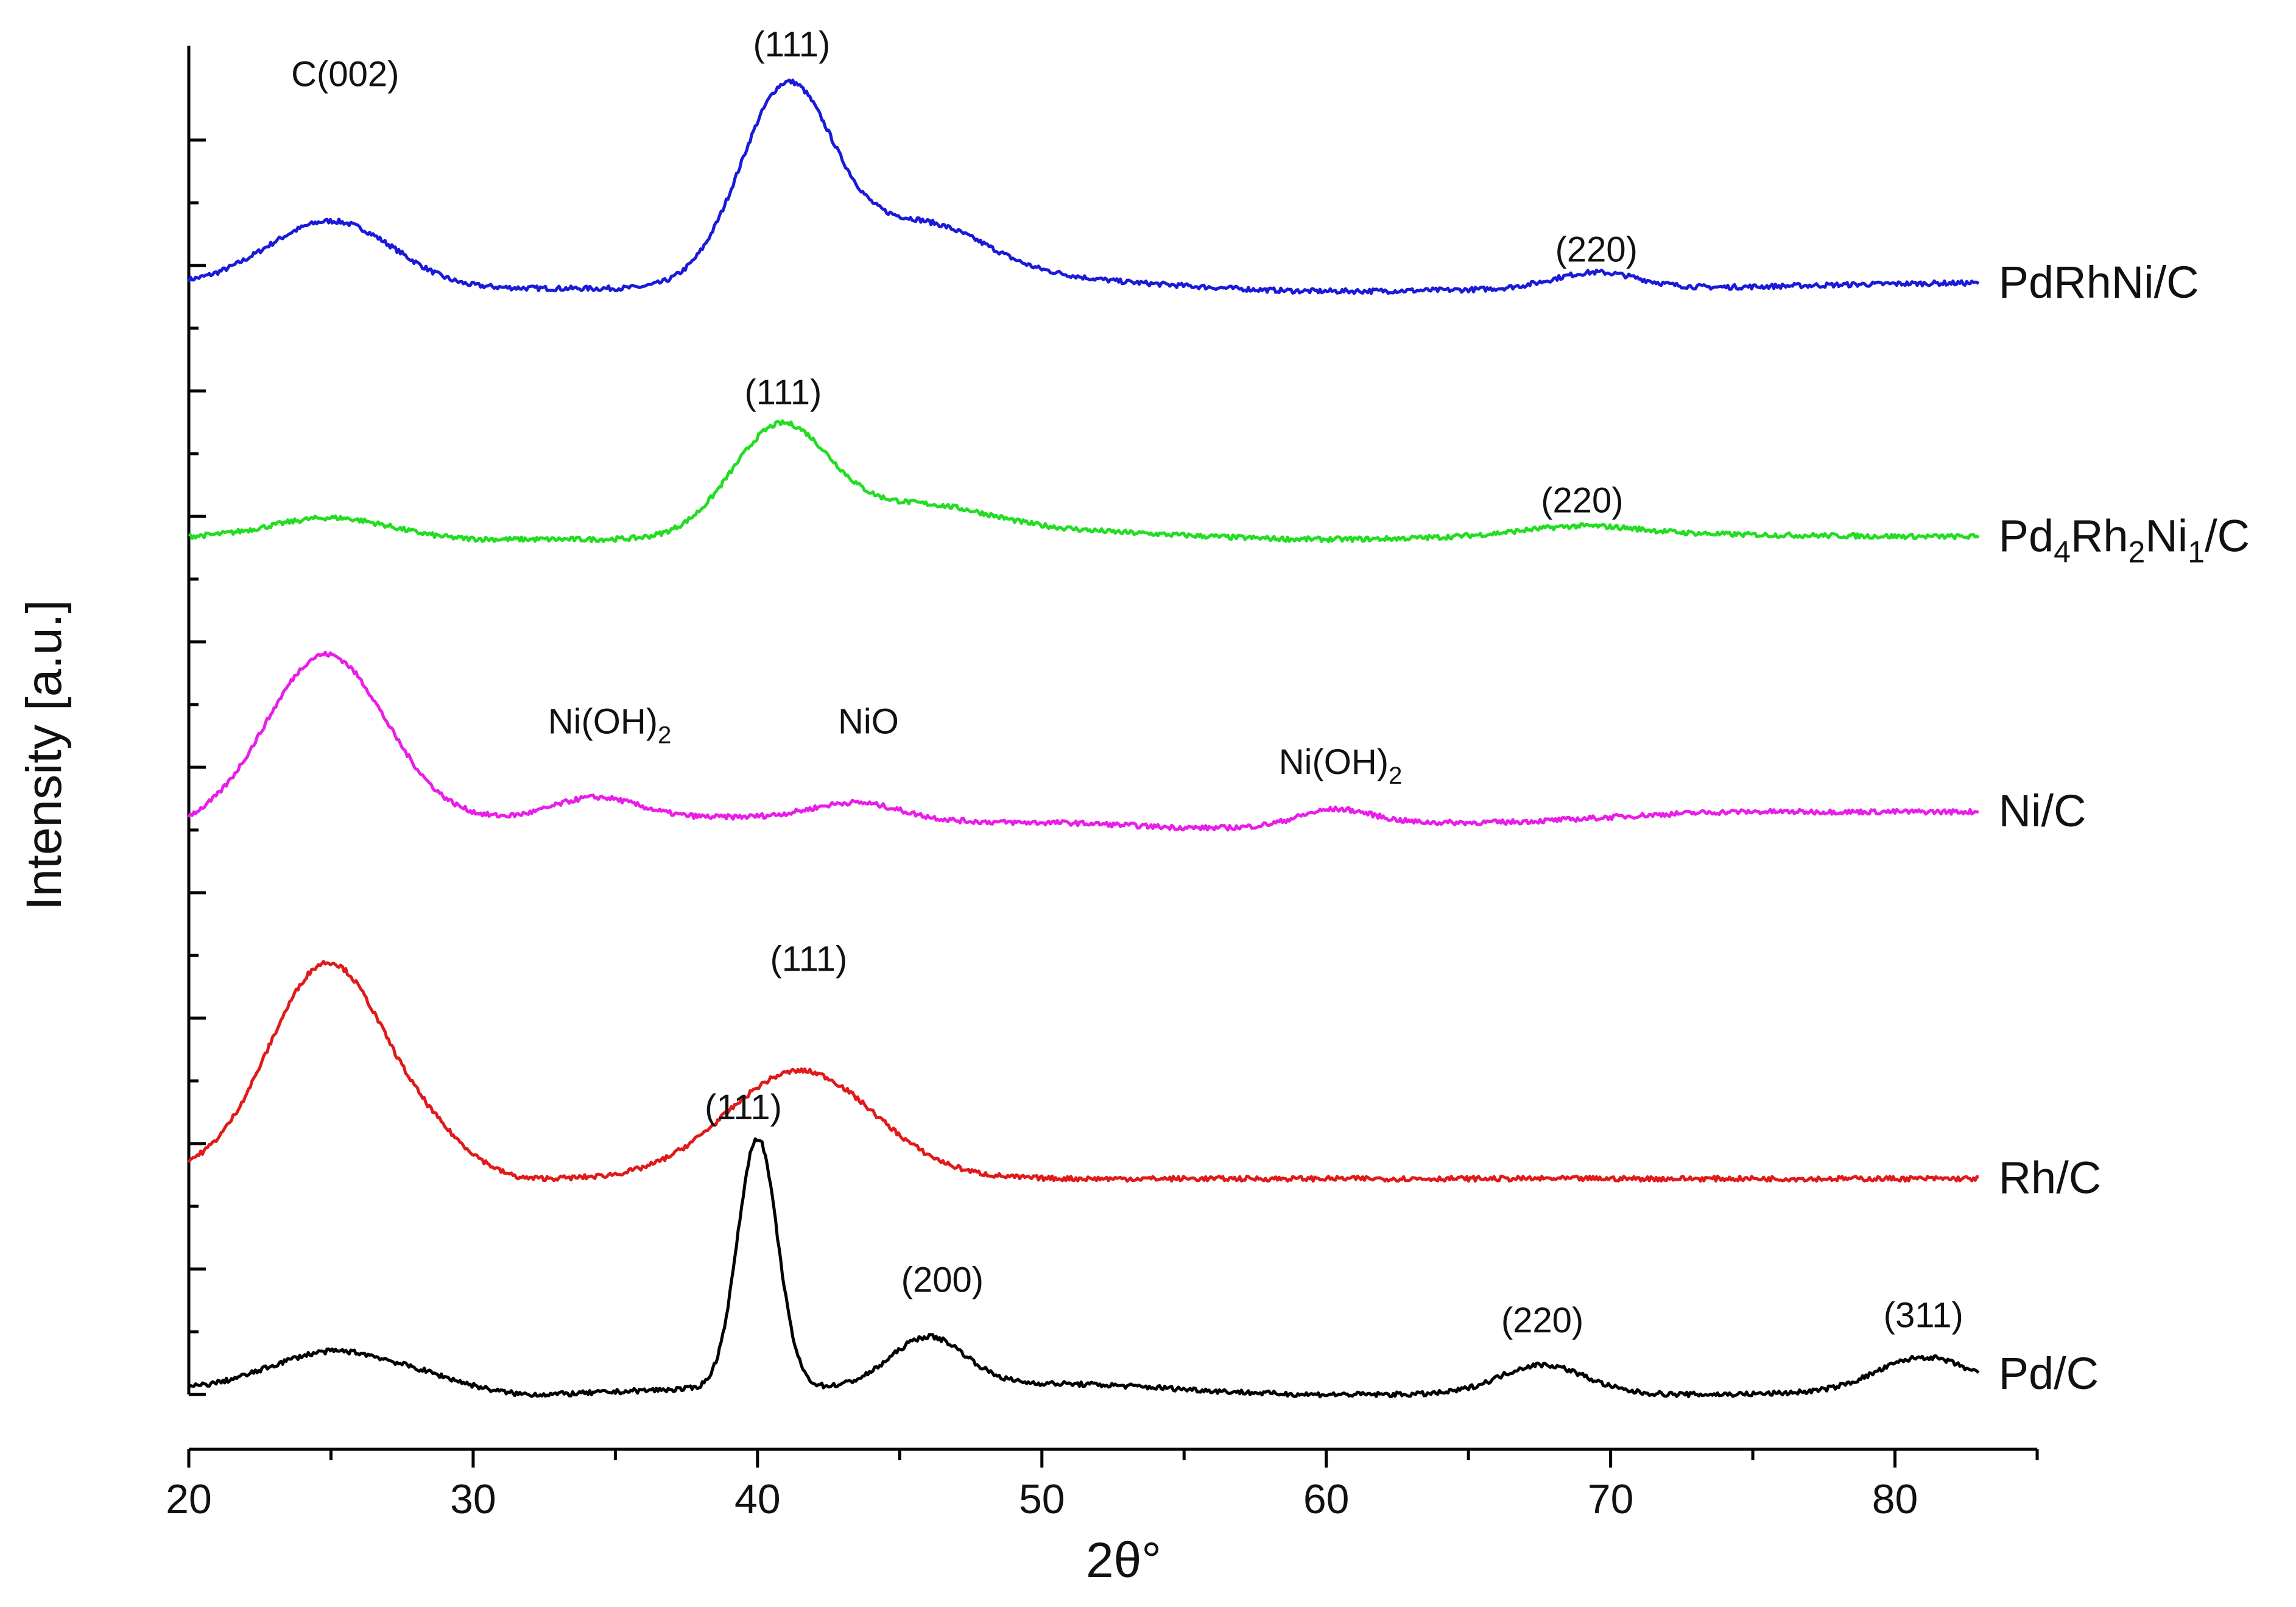  Describe the element at coordinates (869, 722) in the screenshot. I see `peak-label: NiO` at that location.